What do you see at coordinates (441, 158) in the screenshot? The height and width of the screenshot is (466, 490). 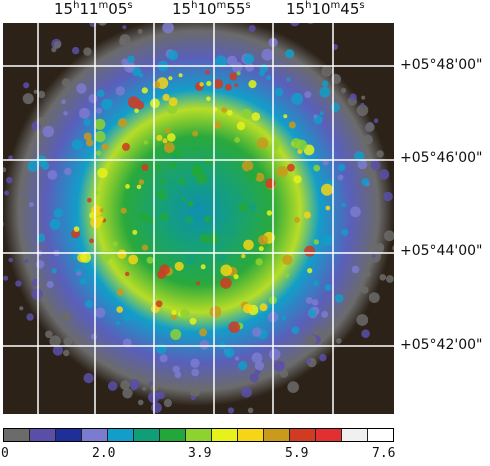 I see `dec-label-2: +05°46'00"` at bounding box center [441, 158].